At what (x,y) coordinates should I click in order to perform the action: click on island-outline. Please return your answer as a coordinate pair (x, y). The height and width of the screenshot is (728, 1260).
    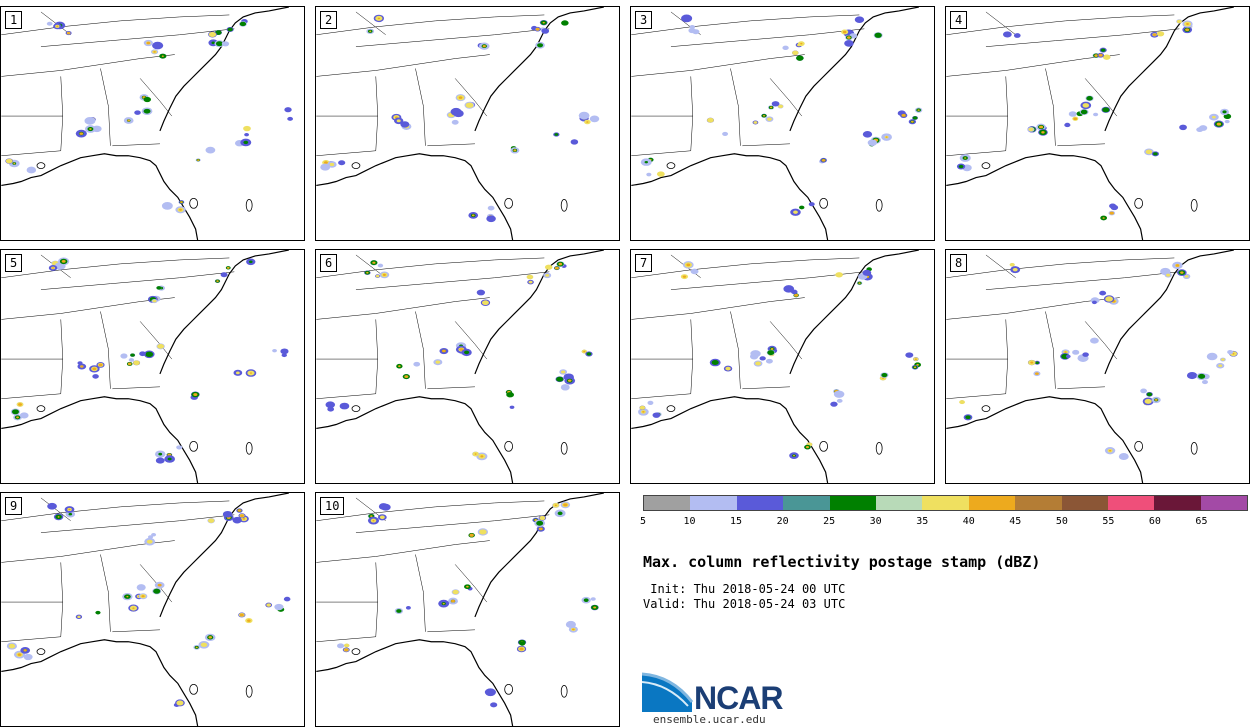
    Looking at the image, I should click on (249, 691).